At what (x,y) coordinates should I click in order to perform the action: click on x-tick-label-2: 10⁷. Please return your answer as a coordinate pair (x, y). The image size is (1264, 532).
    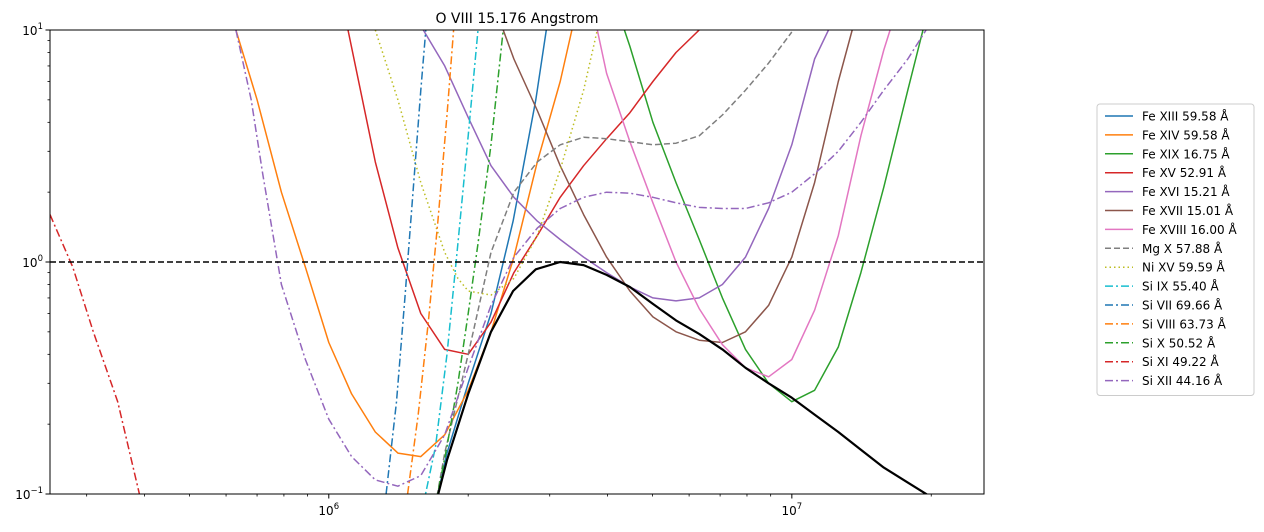
    Looking at the image, I should click on (791, 510).